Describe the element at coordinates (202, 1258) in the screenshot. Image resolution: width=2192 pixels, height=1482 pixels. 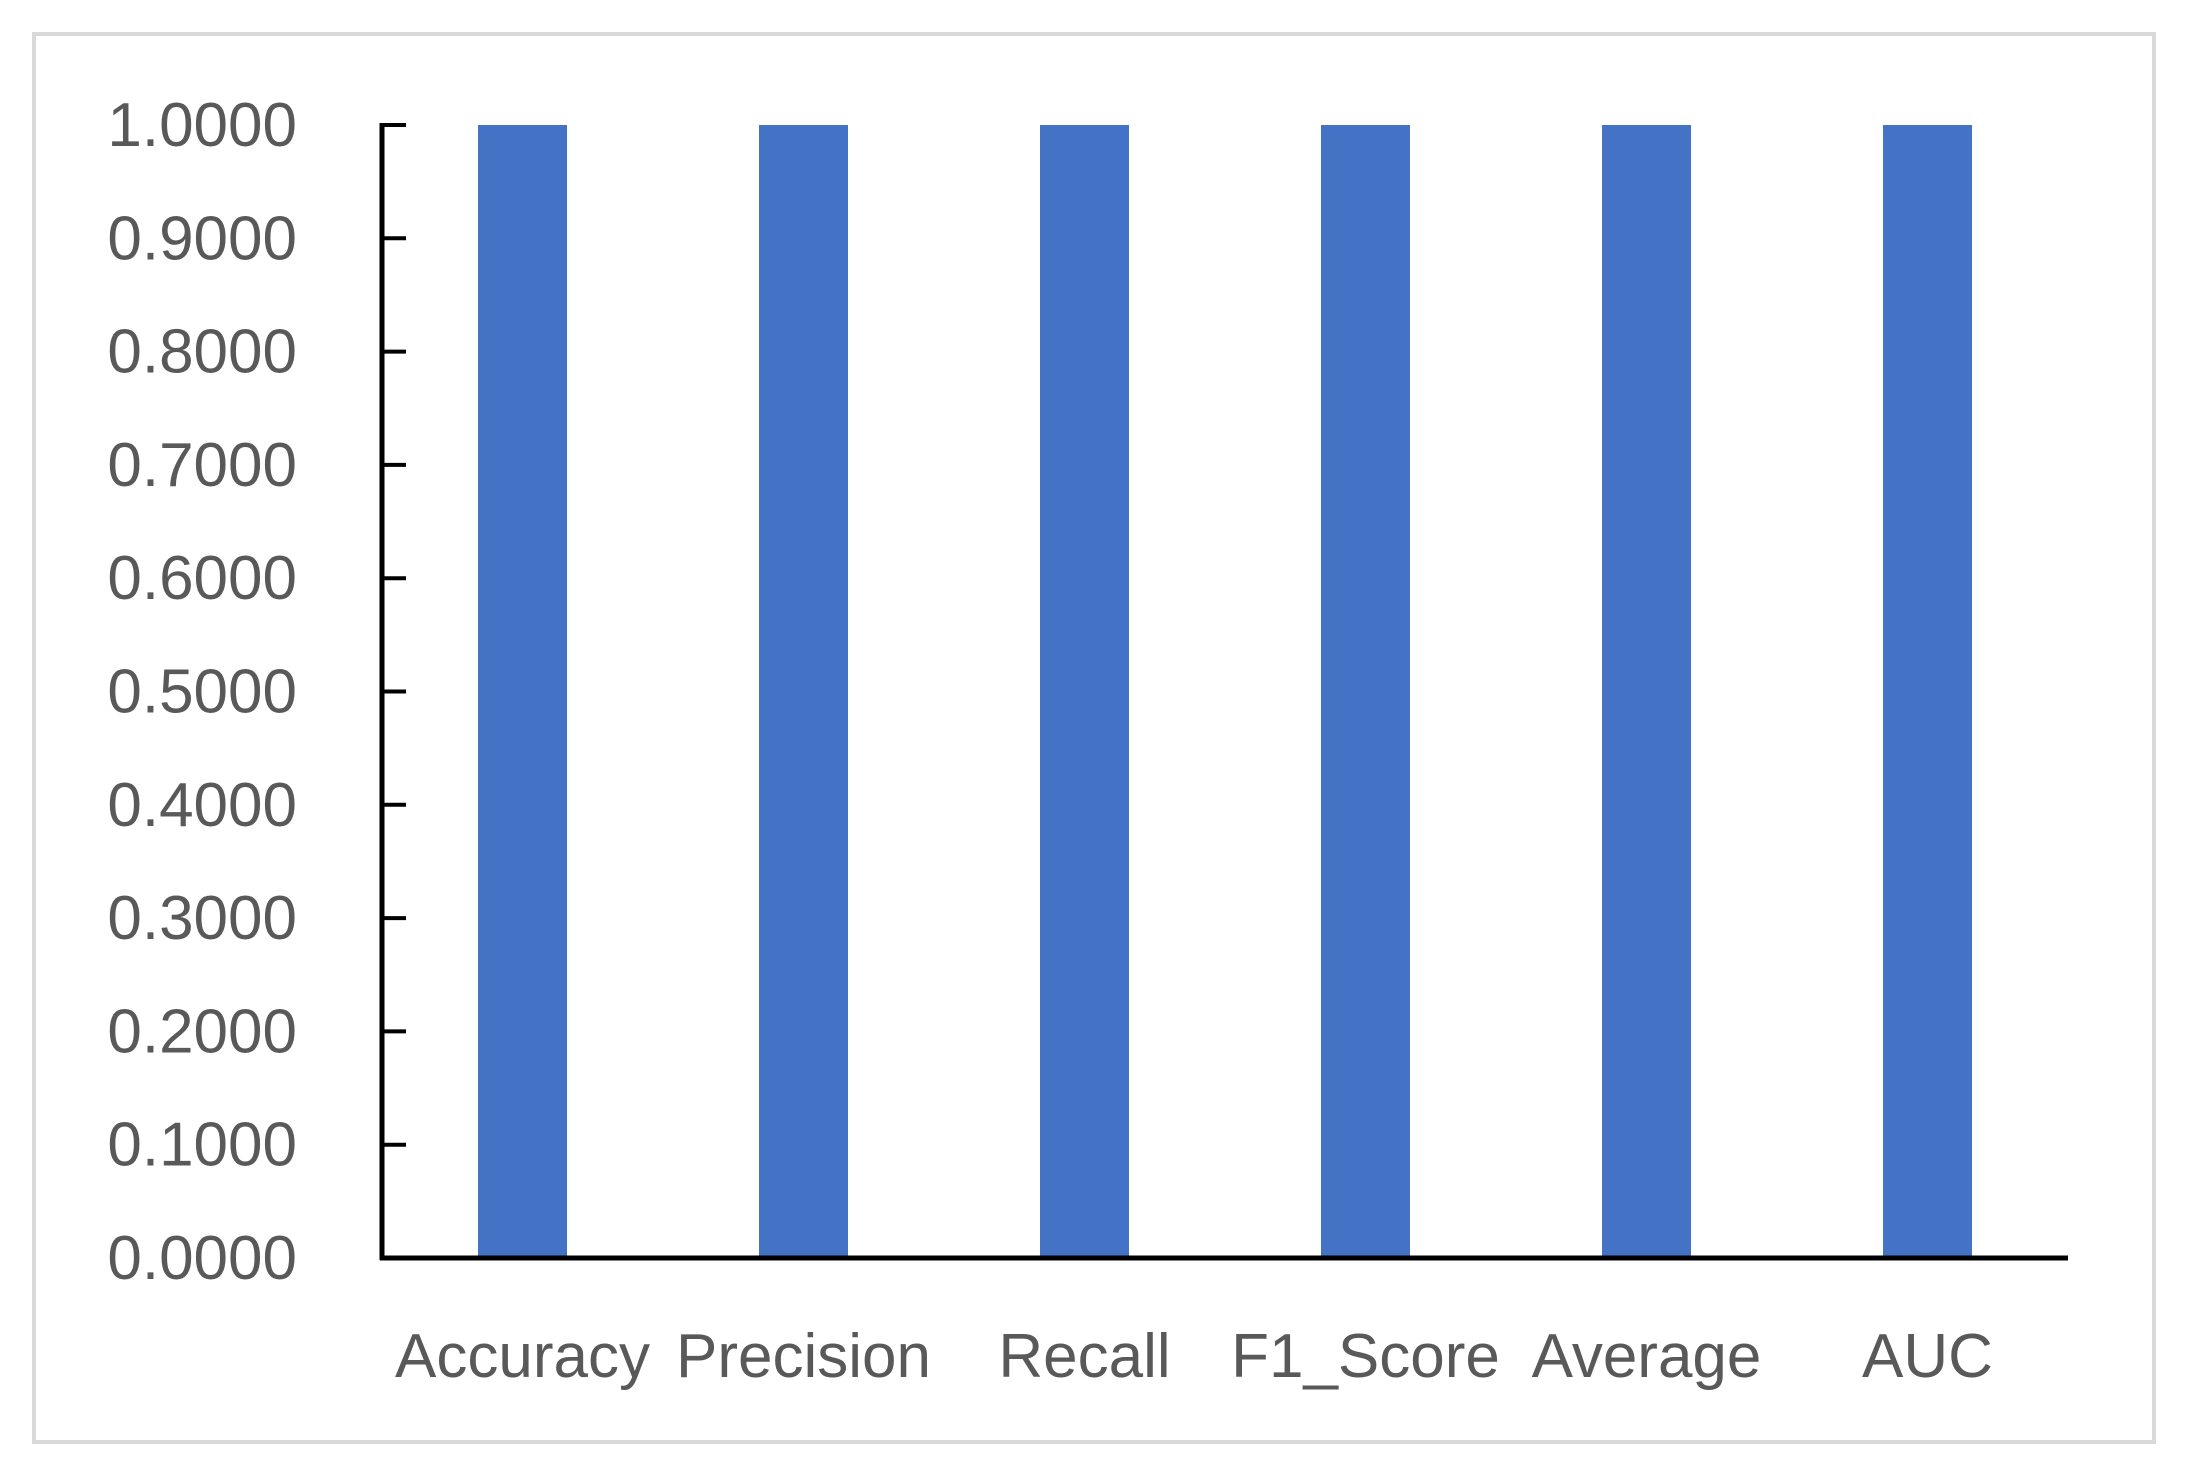
I see `y-tick-label: 0.0000` at that location.